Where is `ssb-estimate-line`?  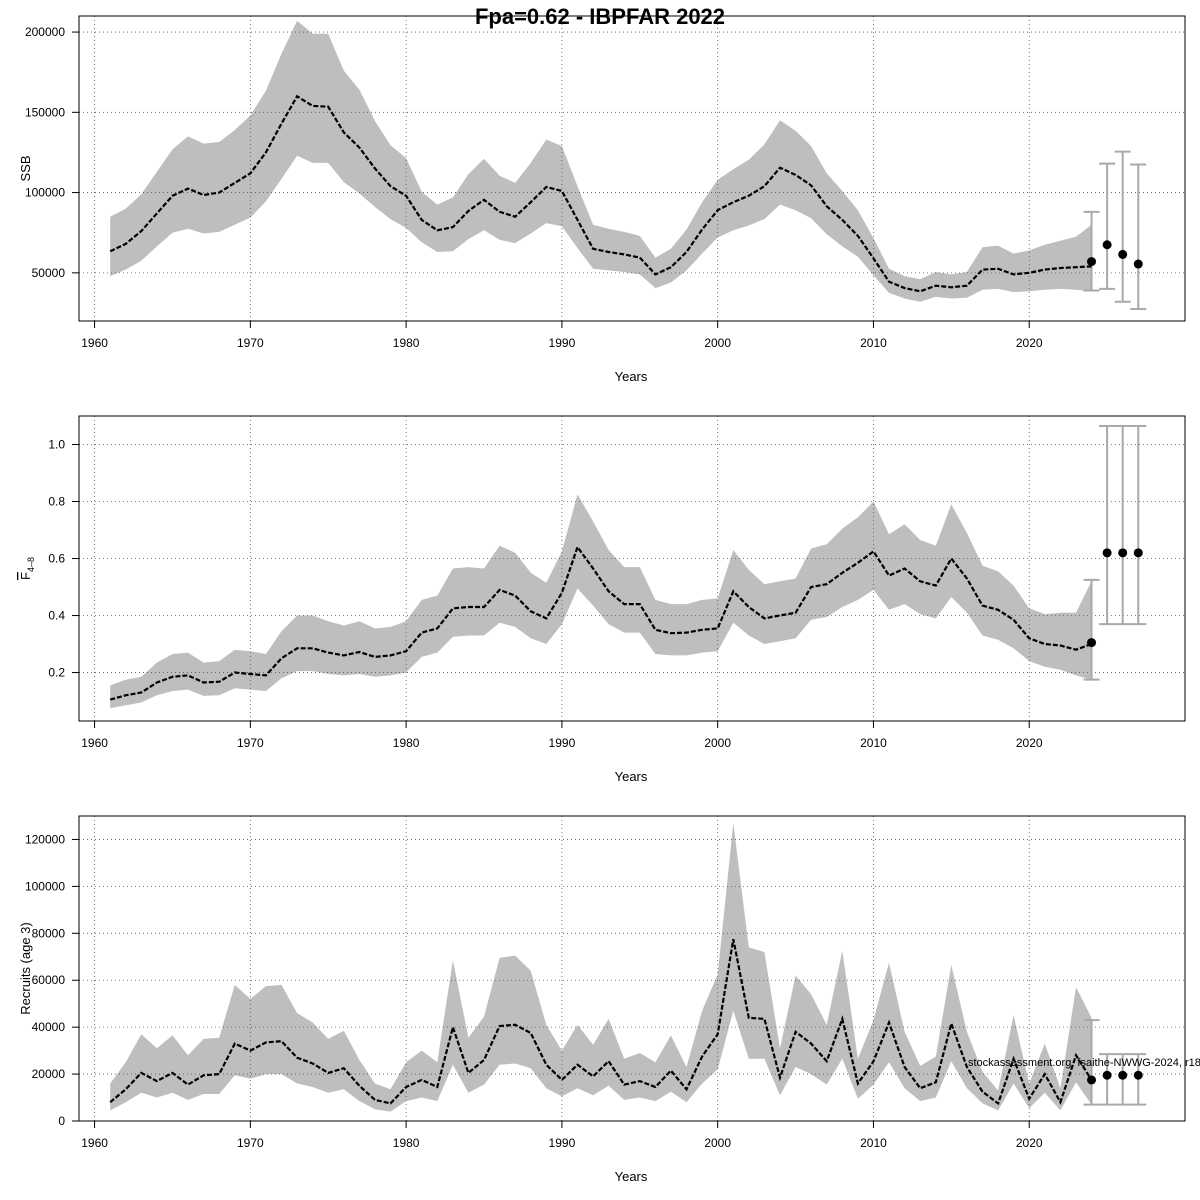 ssb-estimate-line is located at coordinates (600, 193).